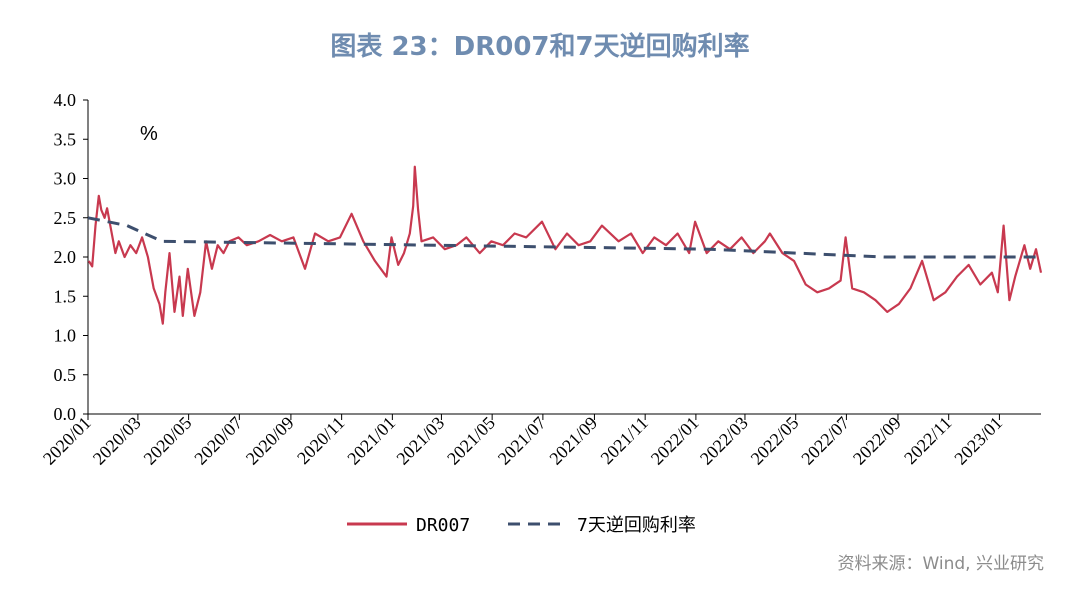 The height and width of the screenshot is (610, 1080). I want to click on x-tick-label: 2022/07, so click(825, 441).